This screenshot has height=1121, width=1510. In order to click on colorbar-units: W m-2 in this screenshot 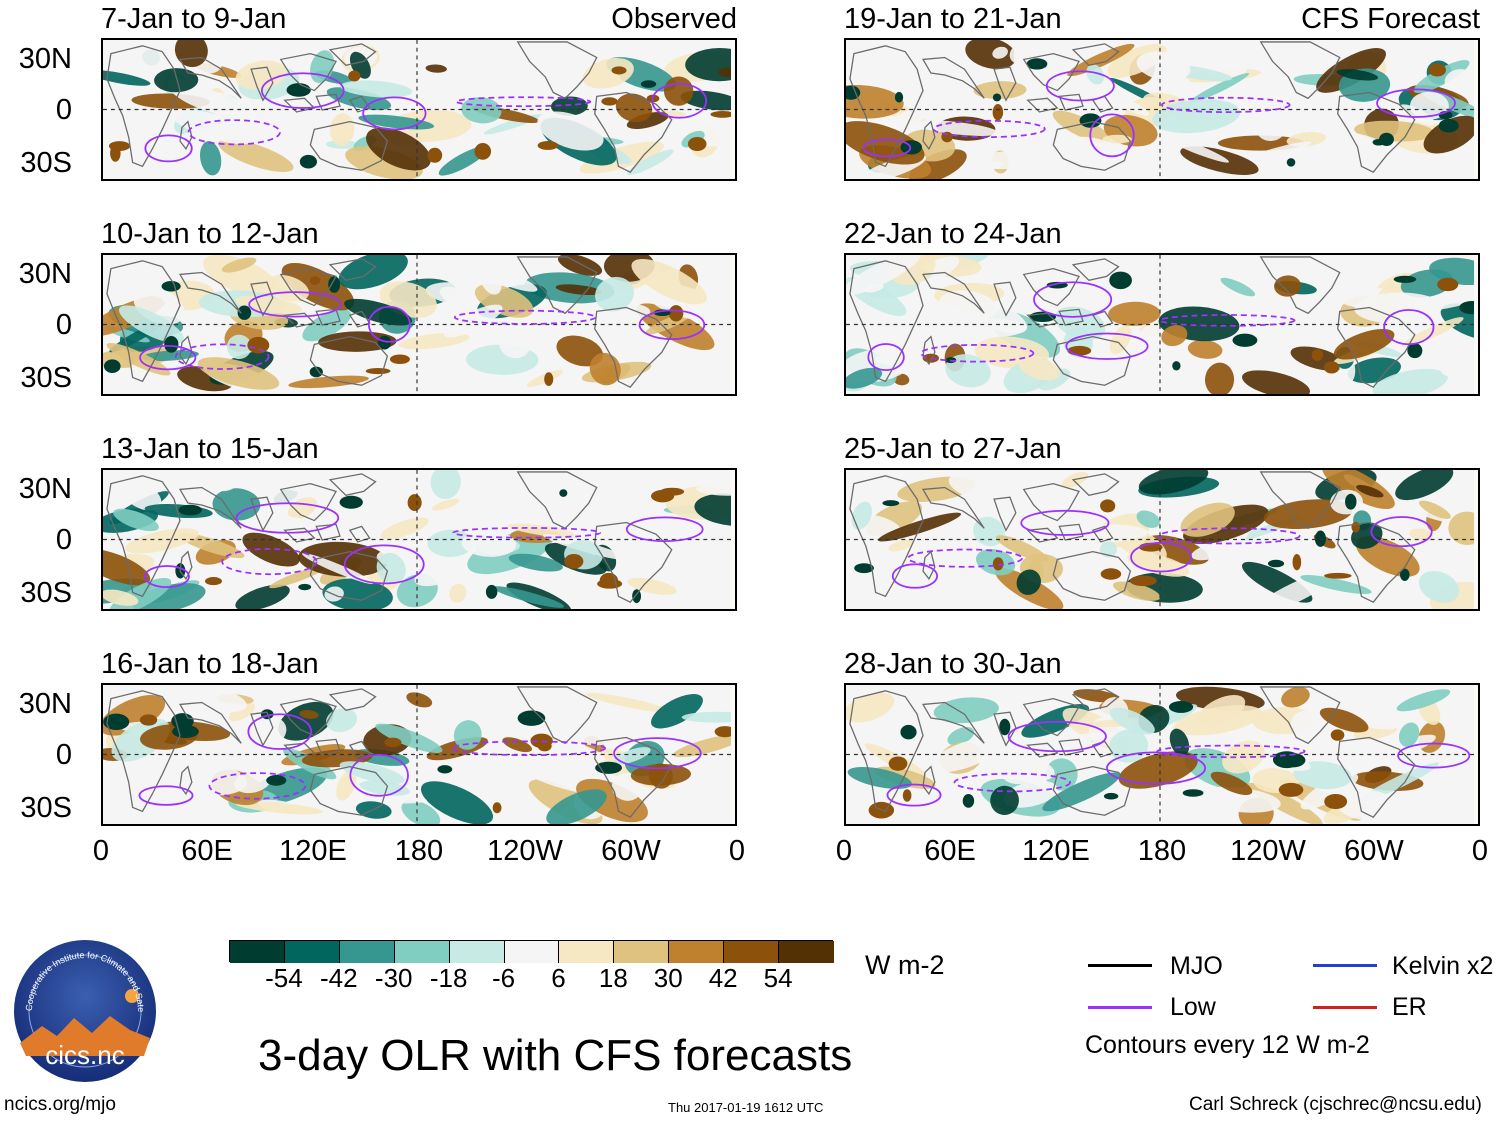, I will do `click(905, 965)`.